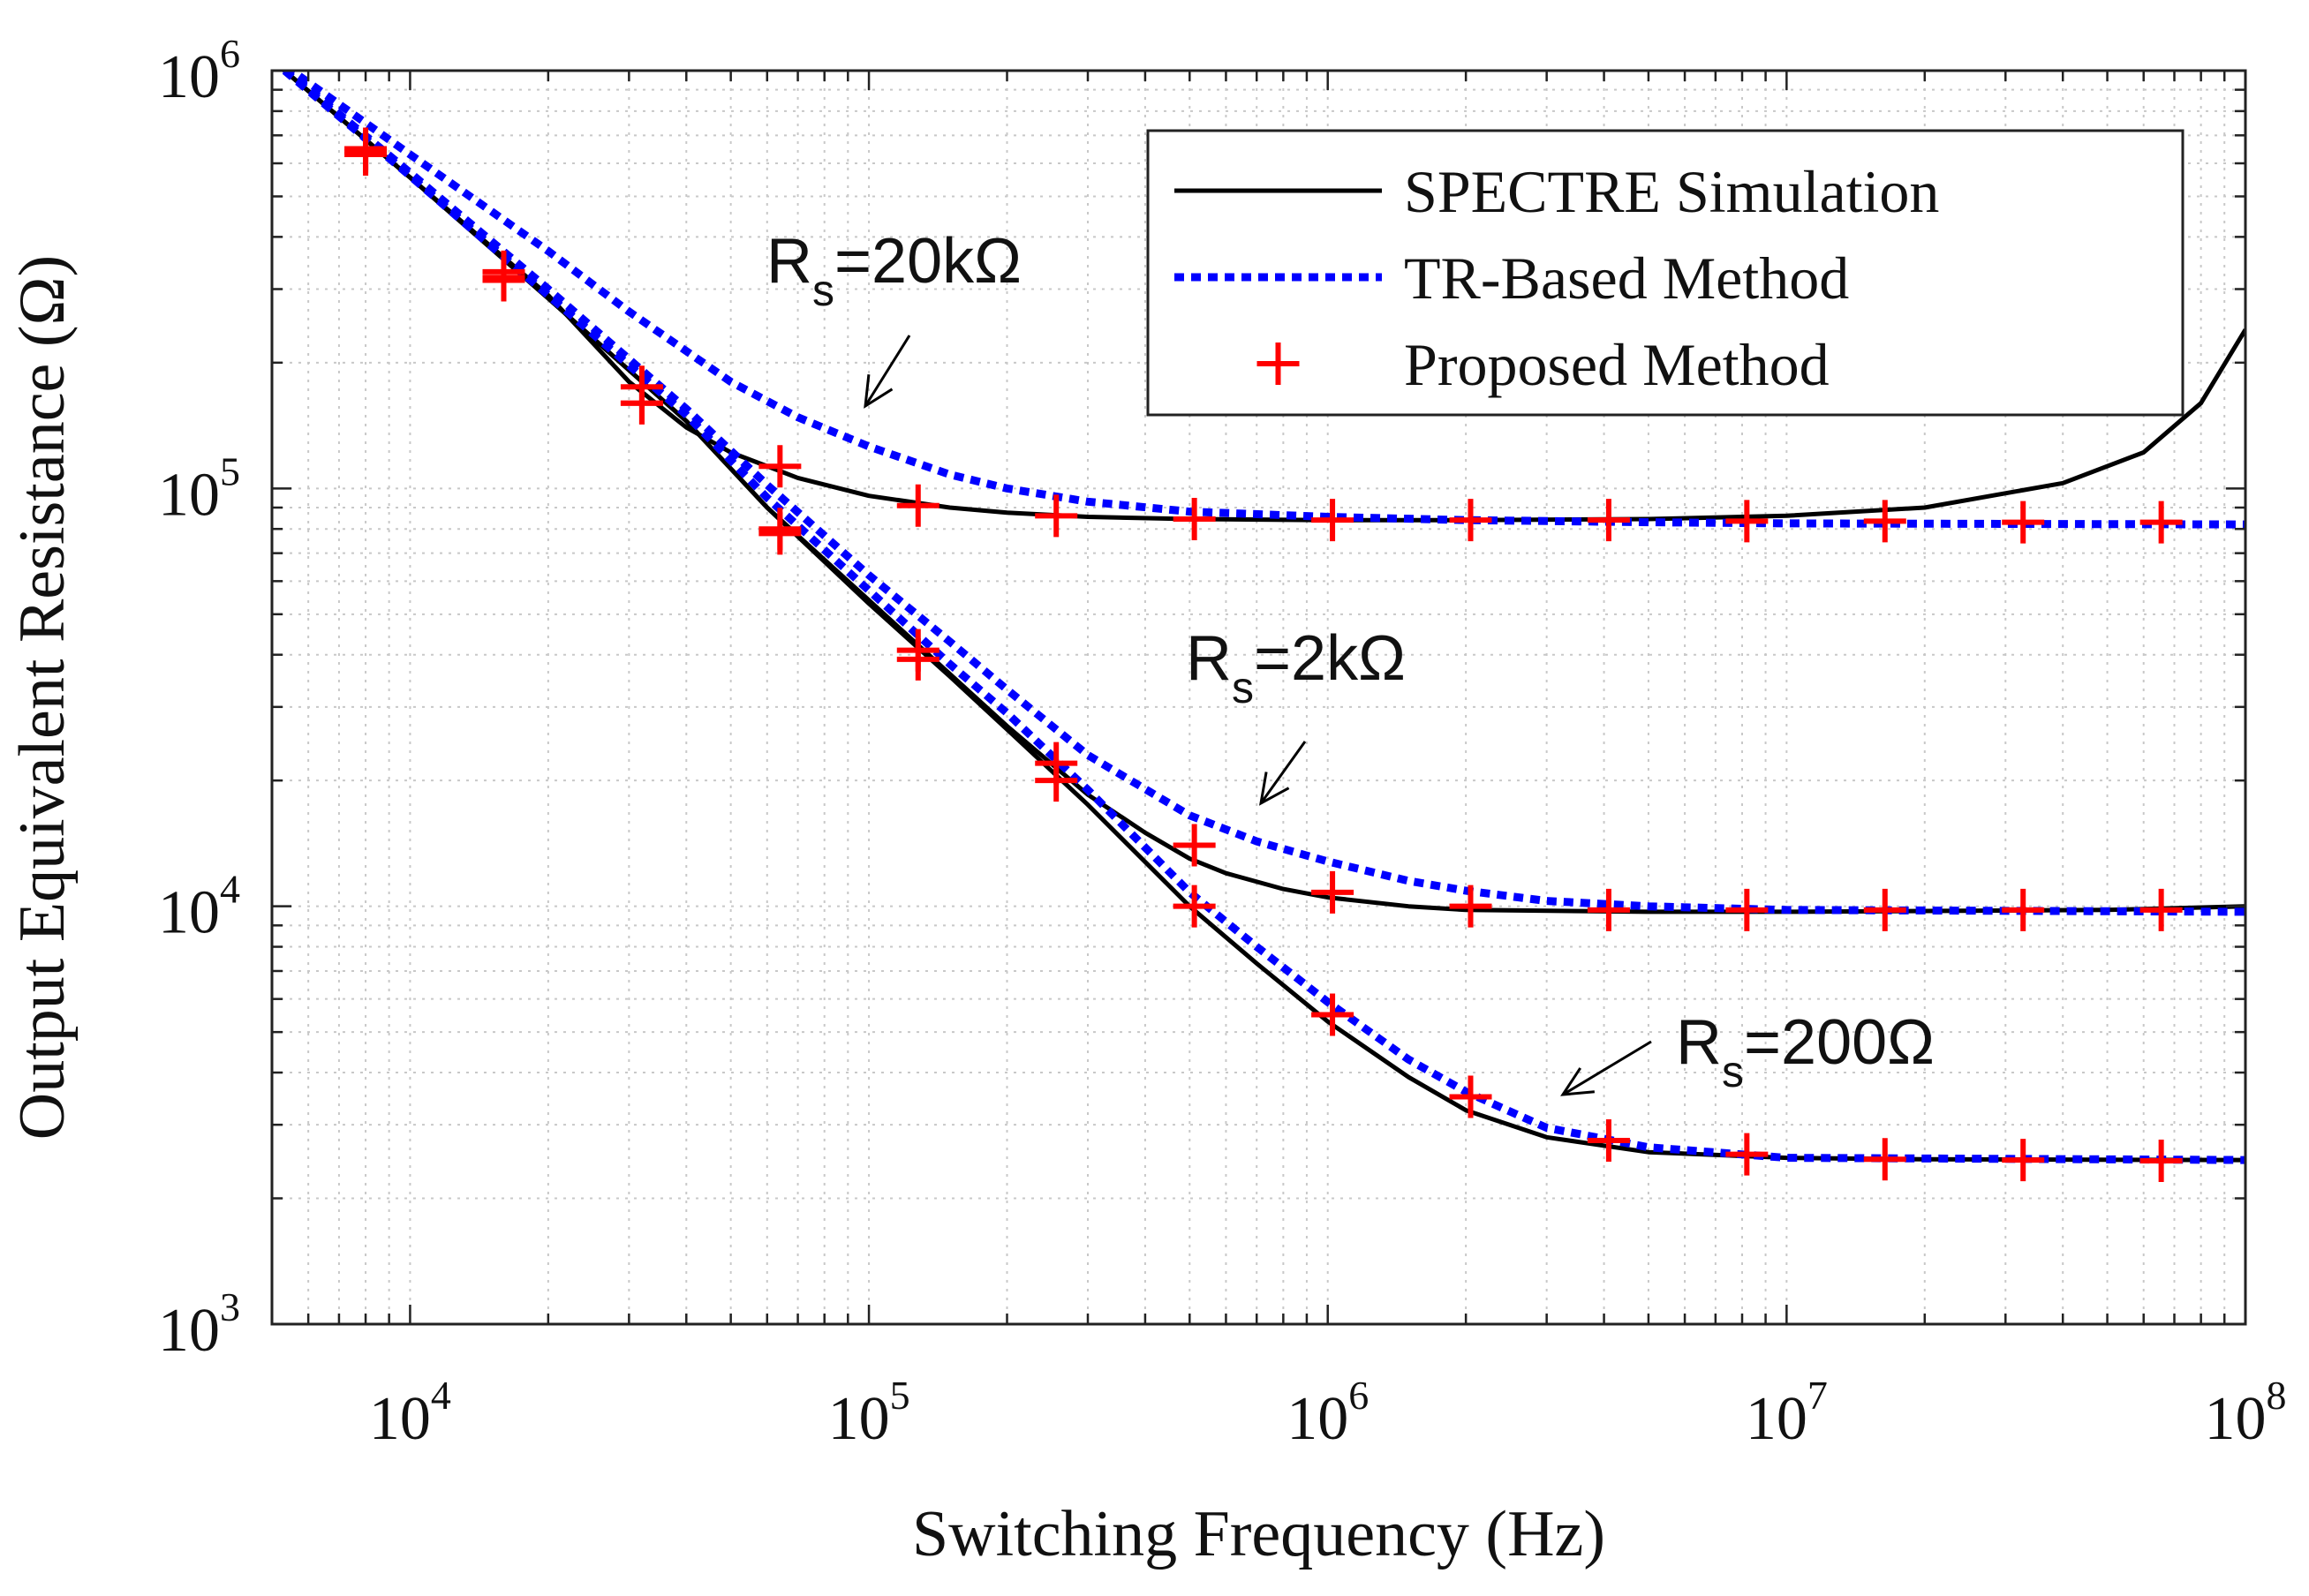 The width and height of the screenshot is (2309, 1596). What do you see at coordinates (1617, 364) in the screenshot?
I see `legend-label: Proposed Method` at bounding box center [1617, 364].